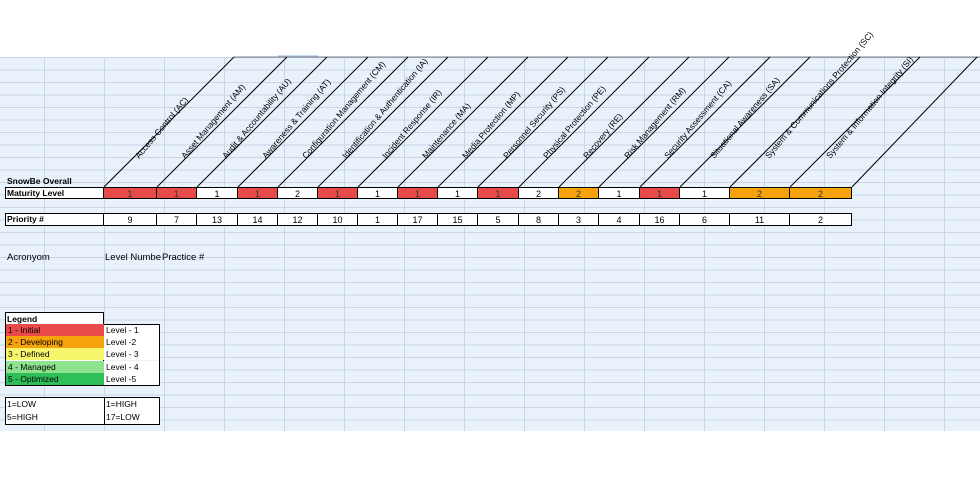  Describe the element at coordinates (298, 219) in the screenshot. I see `priority-cell: 12` at that location.